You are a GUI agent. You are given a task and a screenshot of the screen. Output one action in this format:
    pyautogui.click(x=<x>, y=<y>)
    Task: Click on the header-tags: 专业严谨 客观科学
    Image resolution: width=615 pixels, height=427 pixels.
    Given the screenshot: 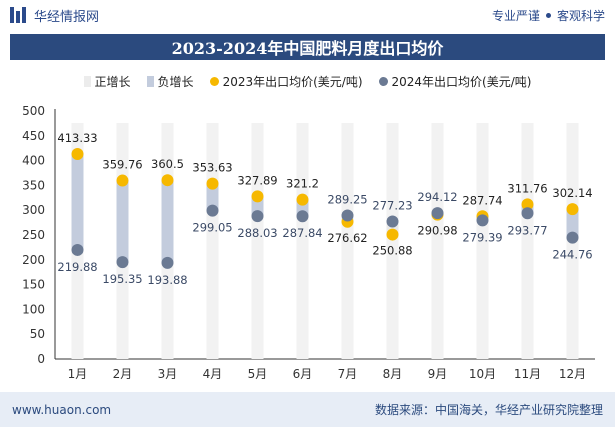 What is the action you would take?
    pyautogui.click(x=548, y=15)
    